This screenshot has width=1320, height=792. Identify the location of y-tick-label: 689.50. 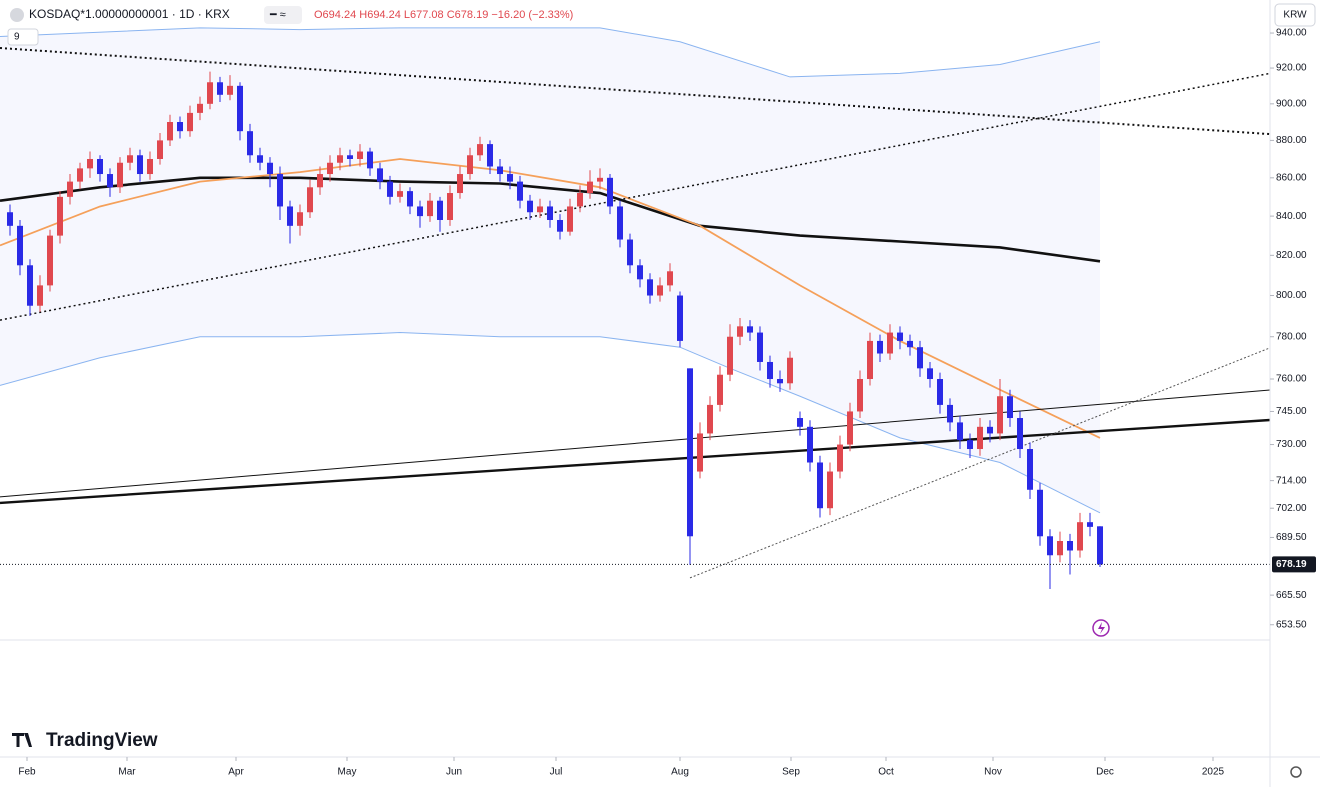
(1291, 537).